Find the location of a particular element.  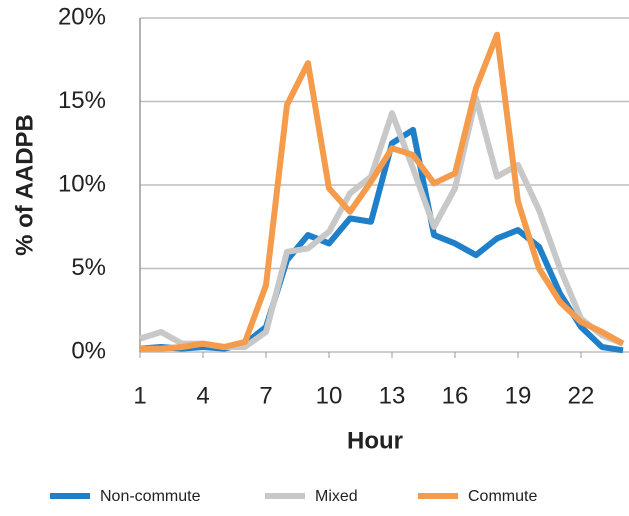

x-tick-label: 19 is located at coordinates (518, 395).